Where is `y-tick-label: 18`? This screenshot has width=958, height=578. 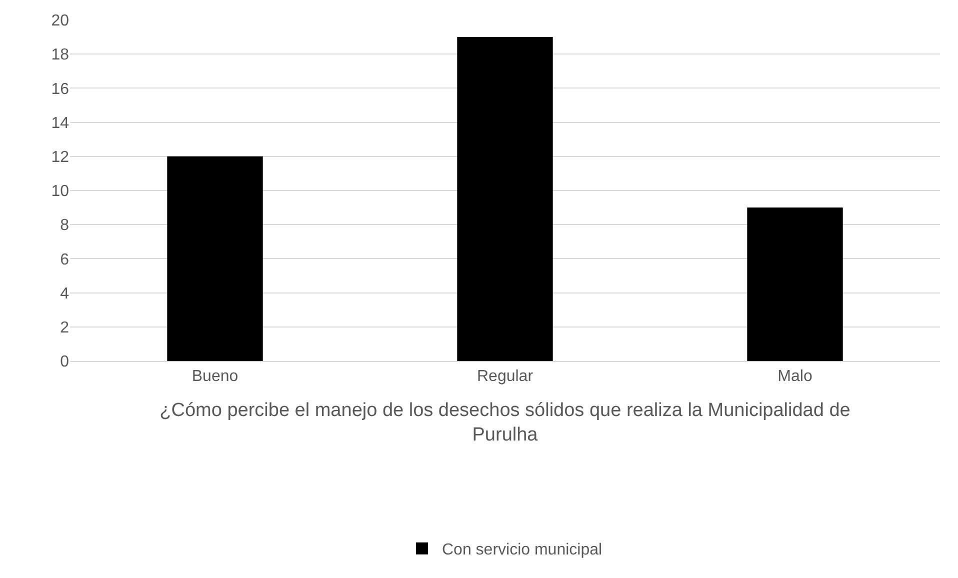
y-tick-label: 18 is located at coordinates (60, 55).